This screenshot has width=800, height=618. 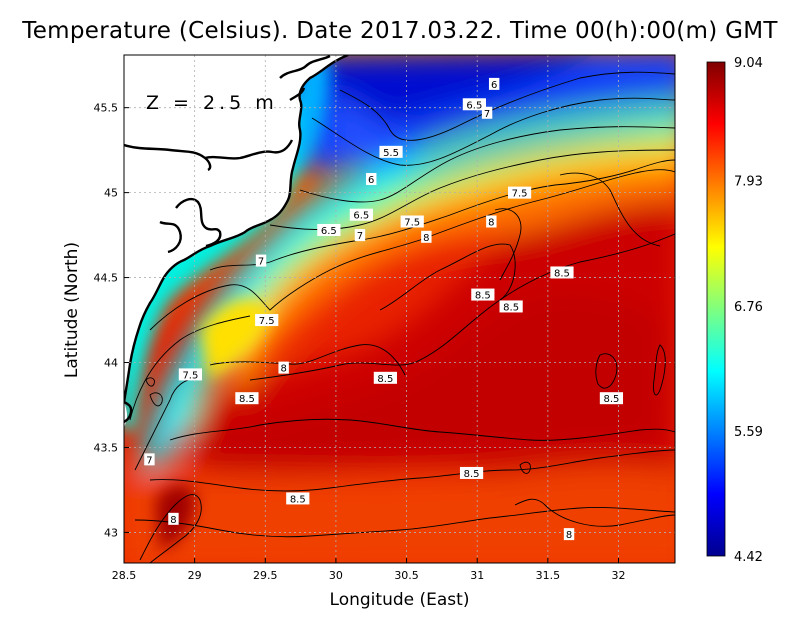 I want to click on y-axis-label: Latitude (North), so click(x=72, y=310).